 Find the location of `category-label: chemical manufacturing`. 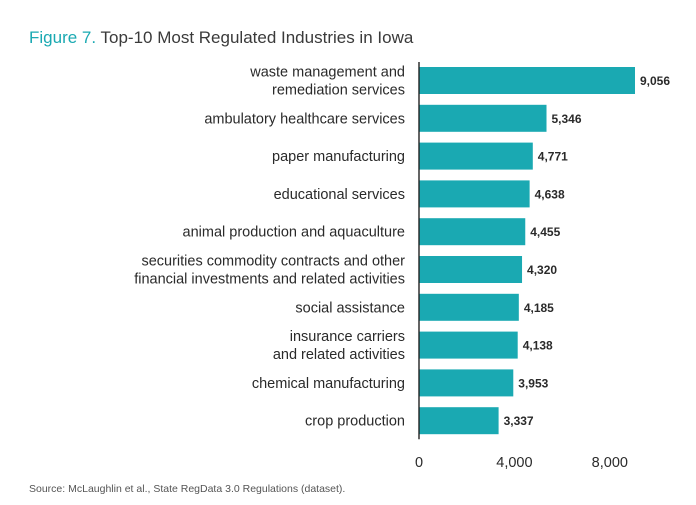

category-label: chemical manufacturing is located at coordinates (328, 384).